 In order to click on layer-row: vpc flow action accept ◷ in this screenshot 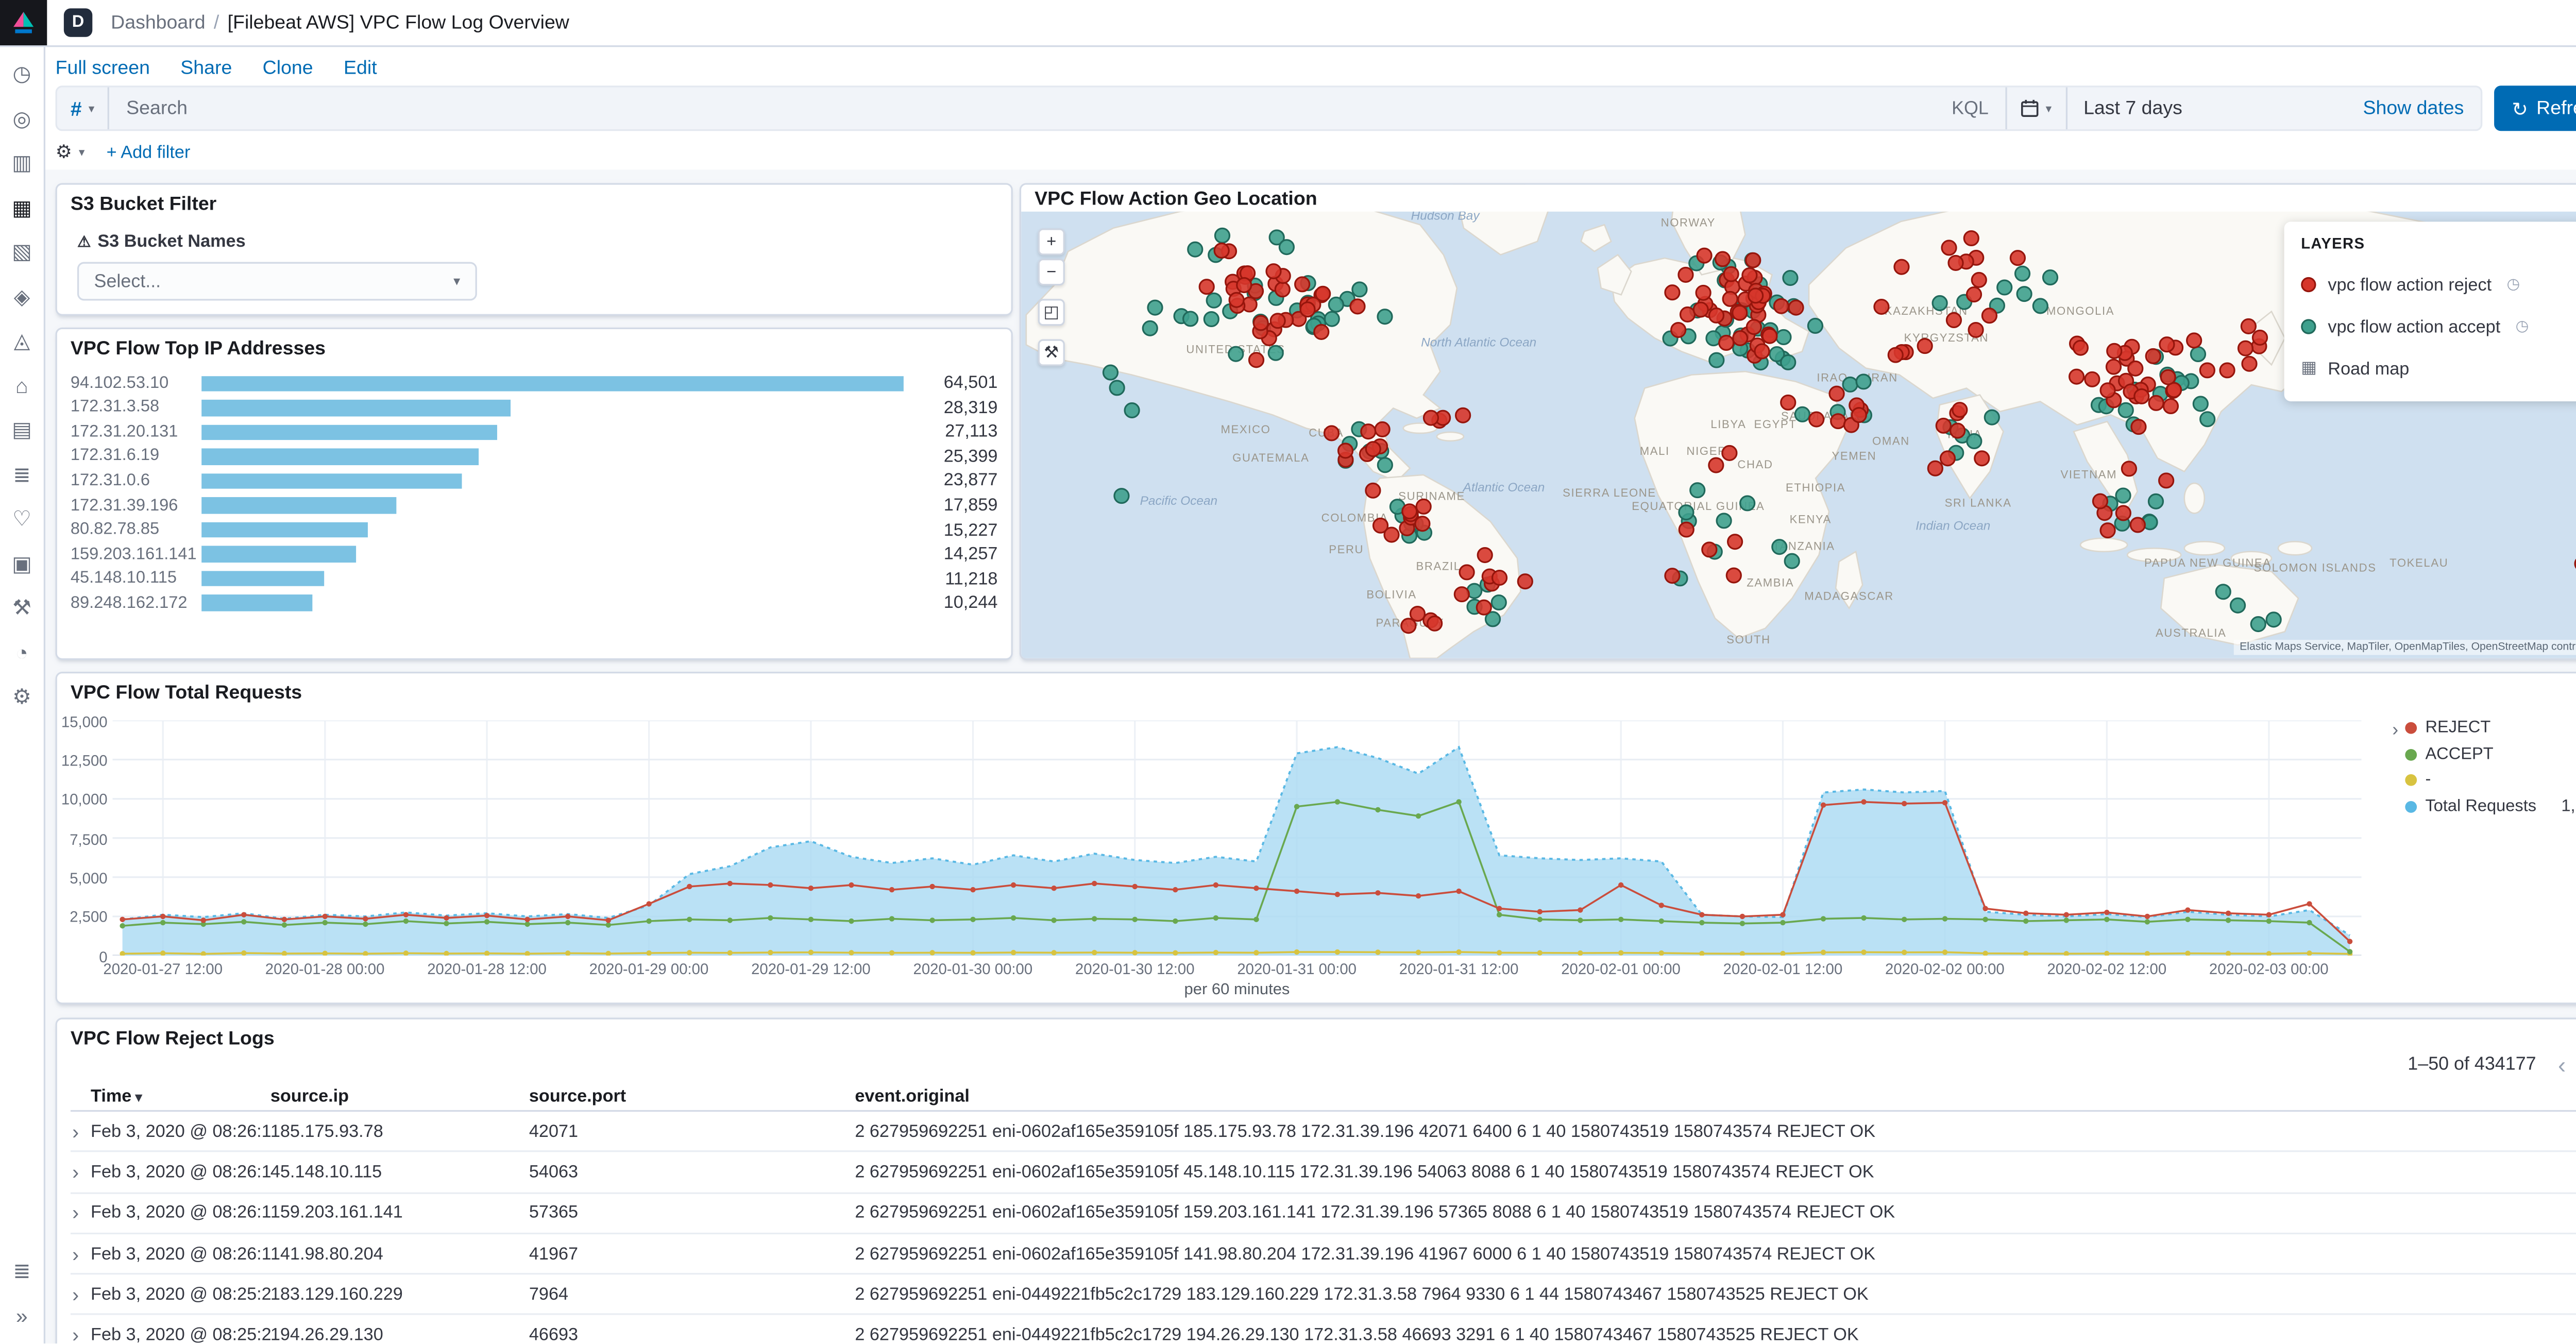, I will do `click(2430, 326)`.